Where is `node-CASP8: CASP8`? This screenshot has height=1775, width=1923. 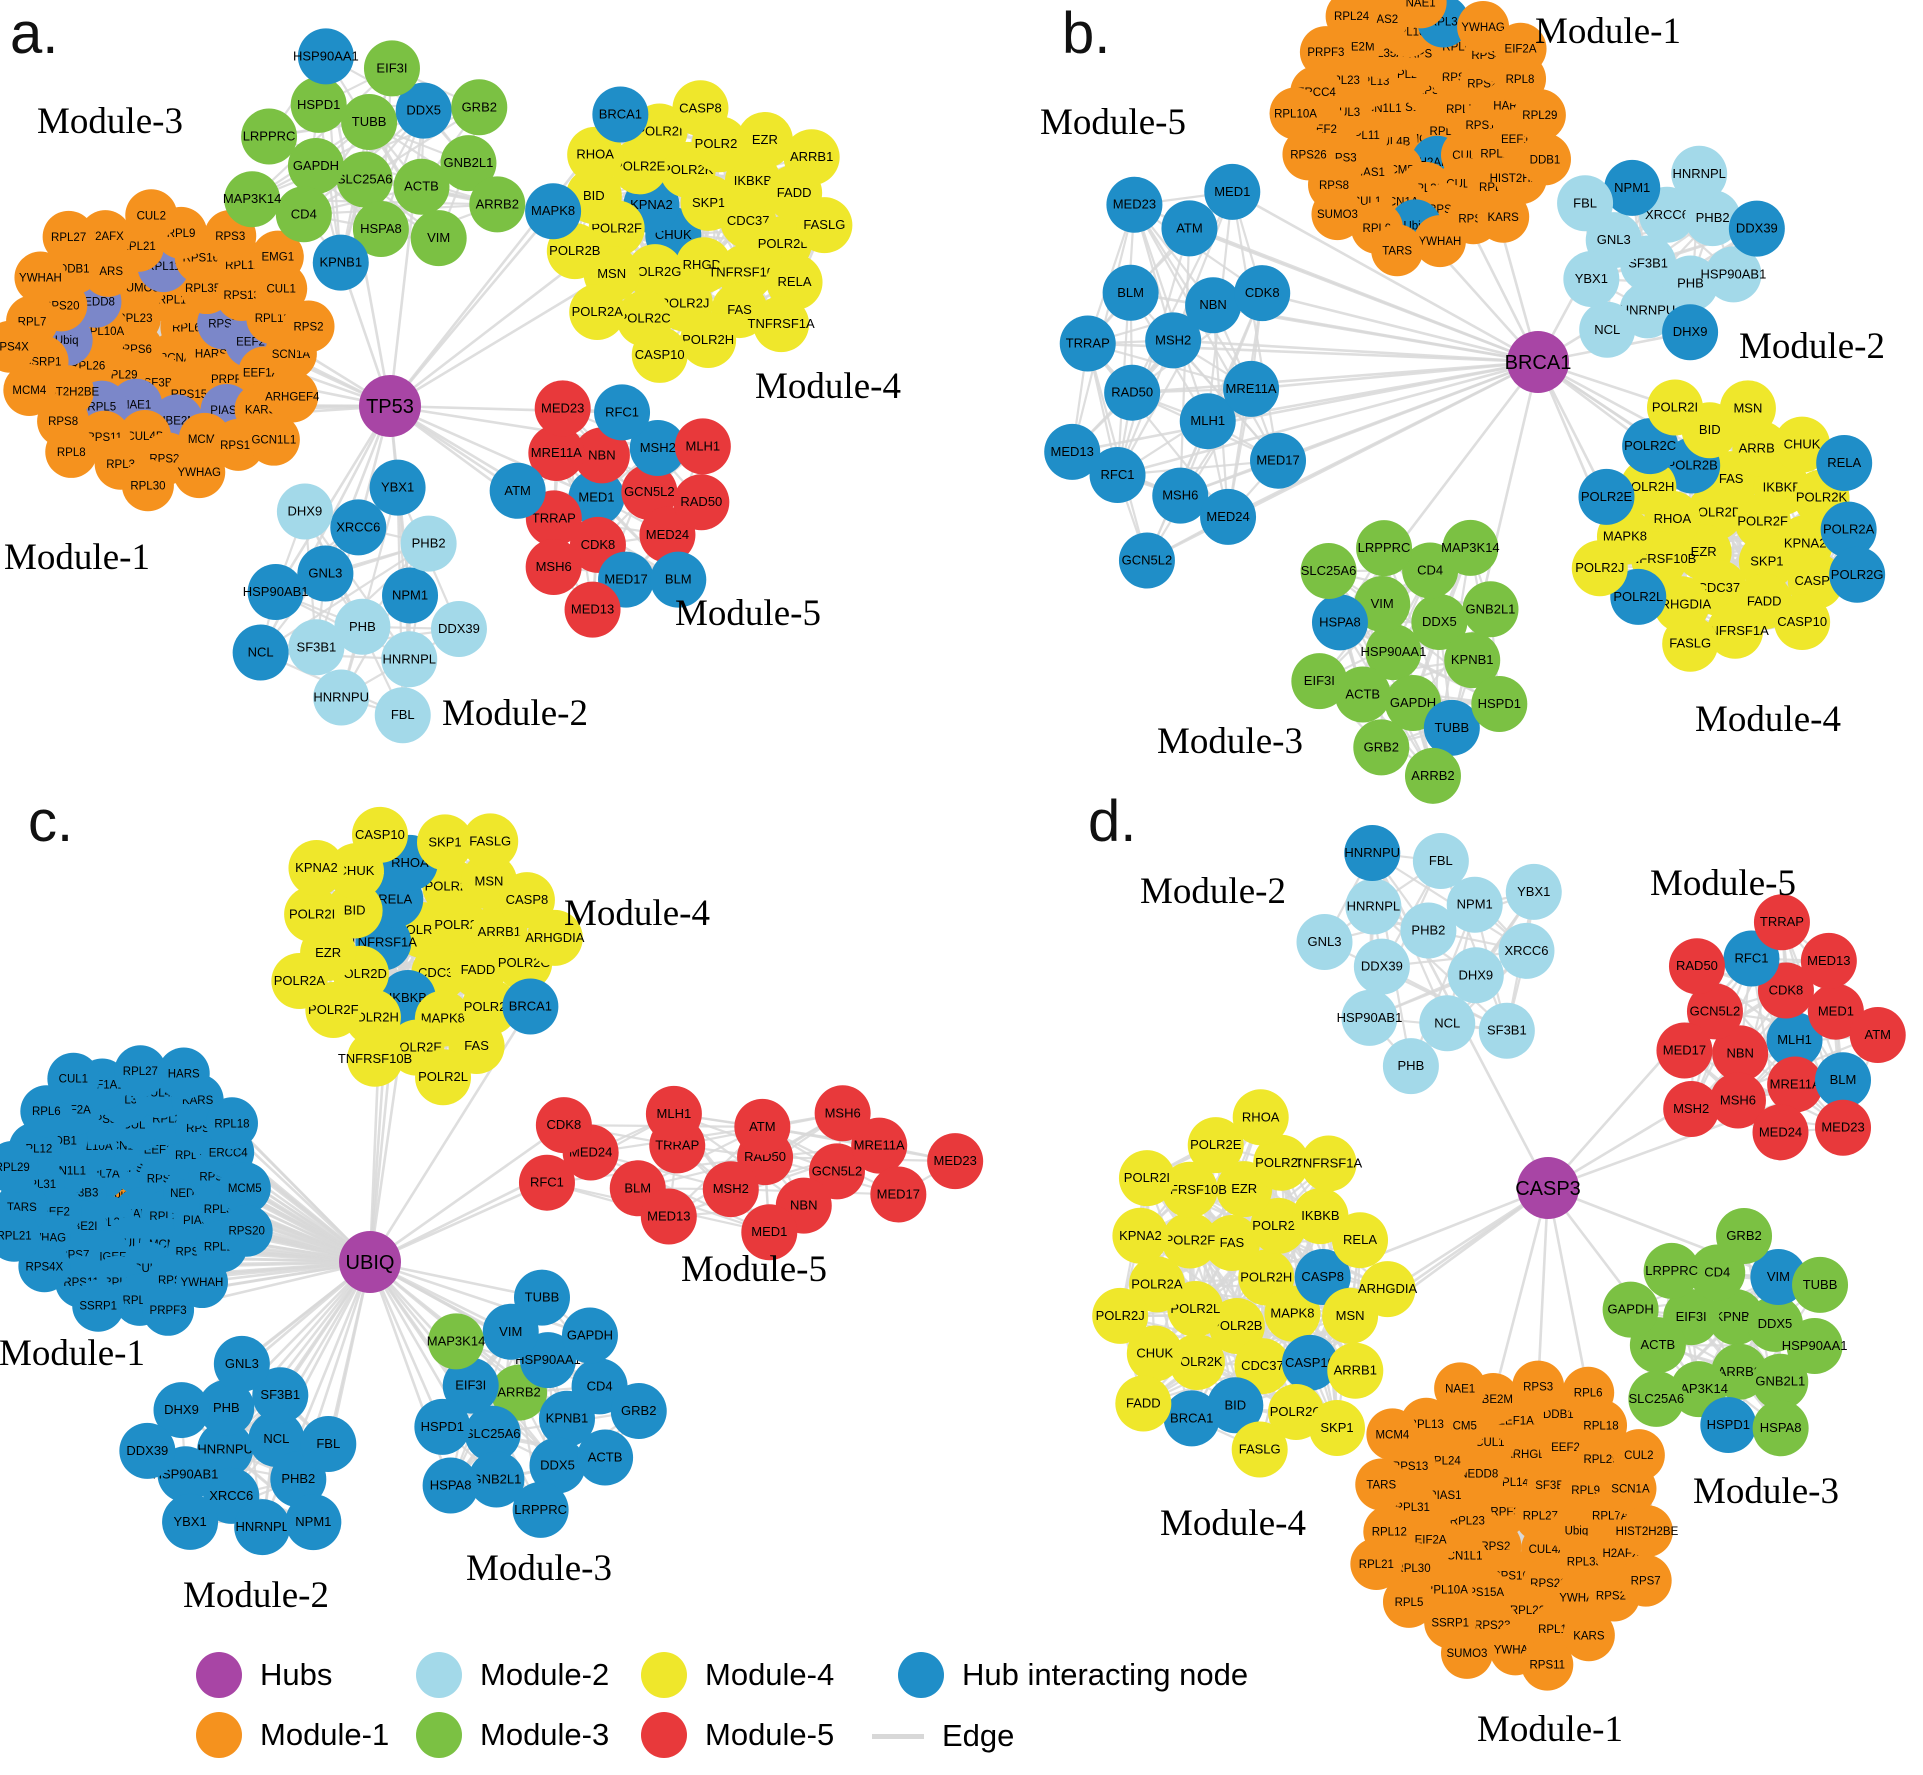 node-CASP8: CASP8 is located at coordinates (700, 108).